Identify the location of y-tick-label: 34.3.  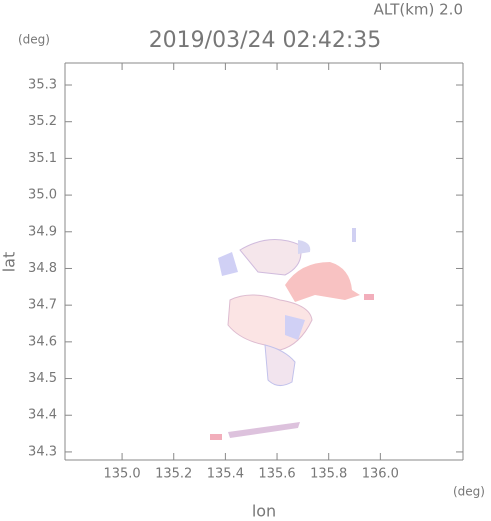
(42, 451).